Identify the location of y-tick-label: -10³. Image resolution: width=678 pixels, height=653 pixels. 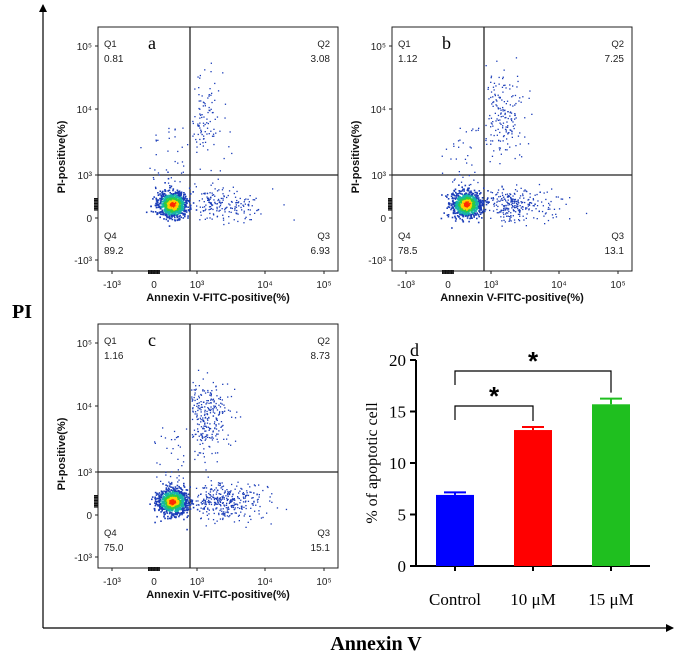
(377, 261).